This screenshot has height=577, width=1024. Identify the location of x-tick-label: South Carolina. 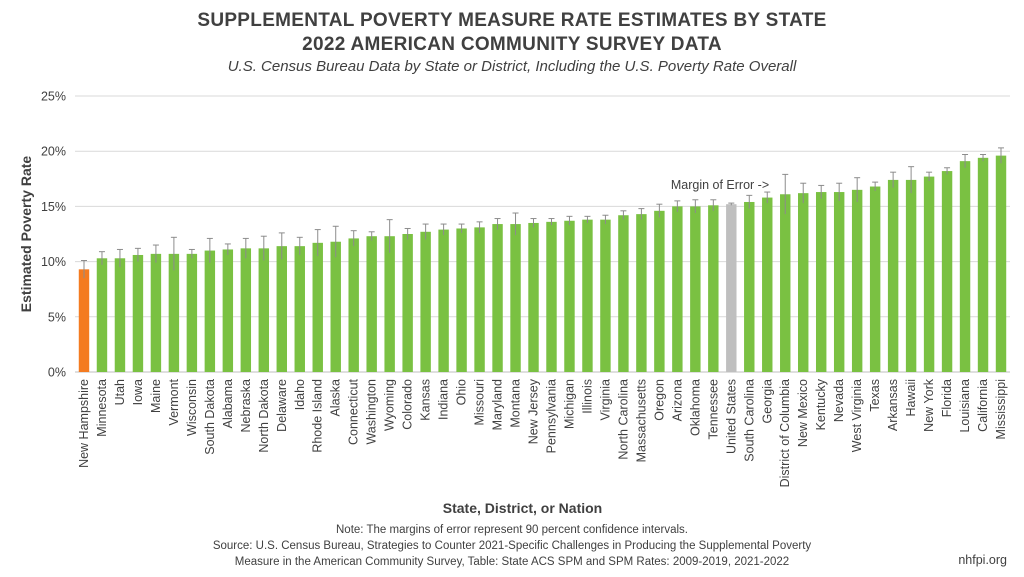
(749, 420).